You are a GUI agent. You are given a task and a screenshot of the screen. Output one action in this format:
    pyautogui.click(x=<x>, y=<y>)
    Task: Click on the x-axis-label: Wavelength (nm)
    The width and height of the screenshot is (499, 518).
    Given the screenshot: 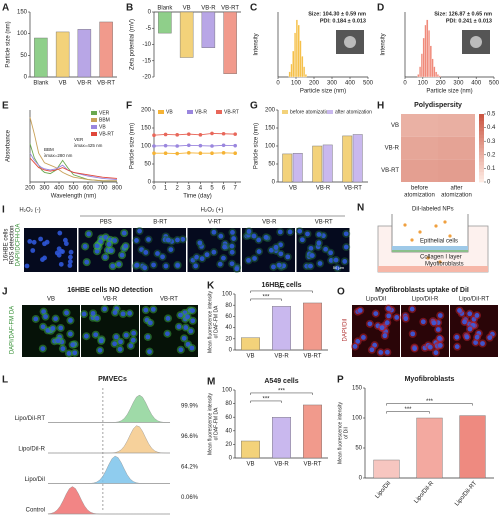 What is the action you would take?
    pyautogui.click(x=73, y=197)
    